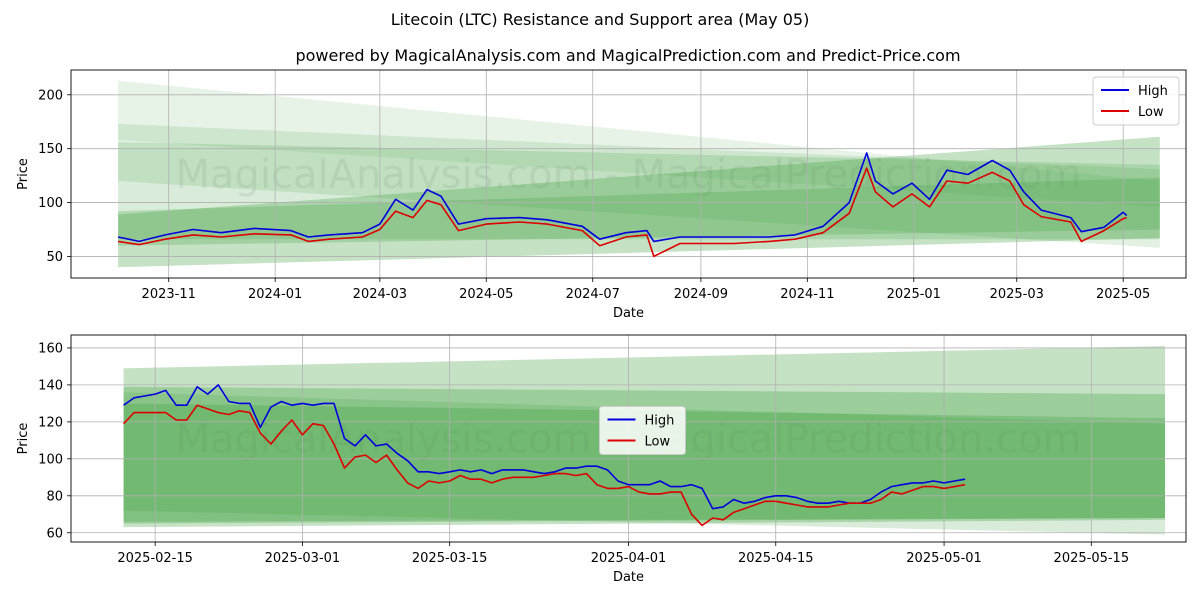 The width and height of the screenshot is (1200, 600). What do you see at coordinates (629, 558) in the screenshot?
I see `x-tick-label: 2025-04-01` at bounding box center [629, 558].